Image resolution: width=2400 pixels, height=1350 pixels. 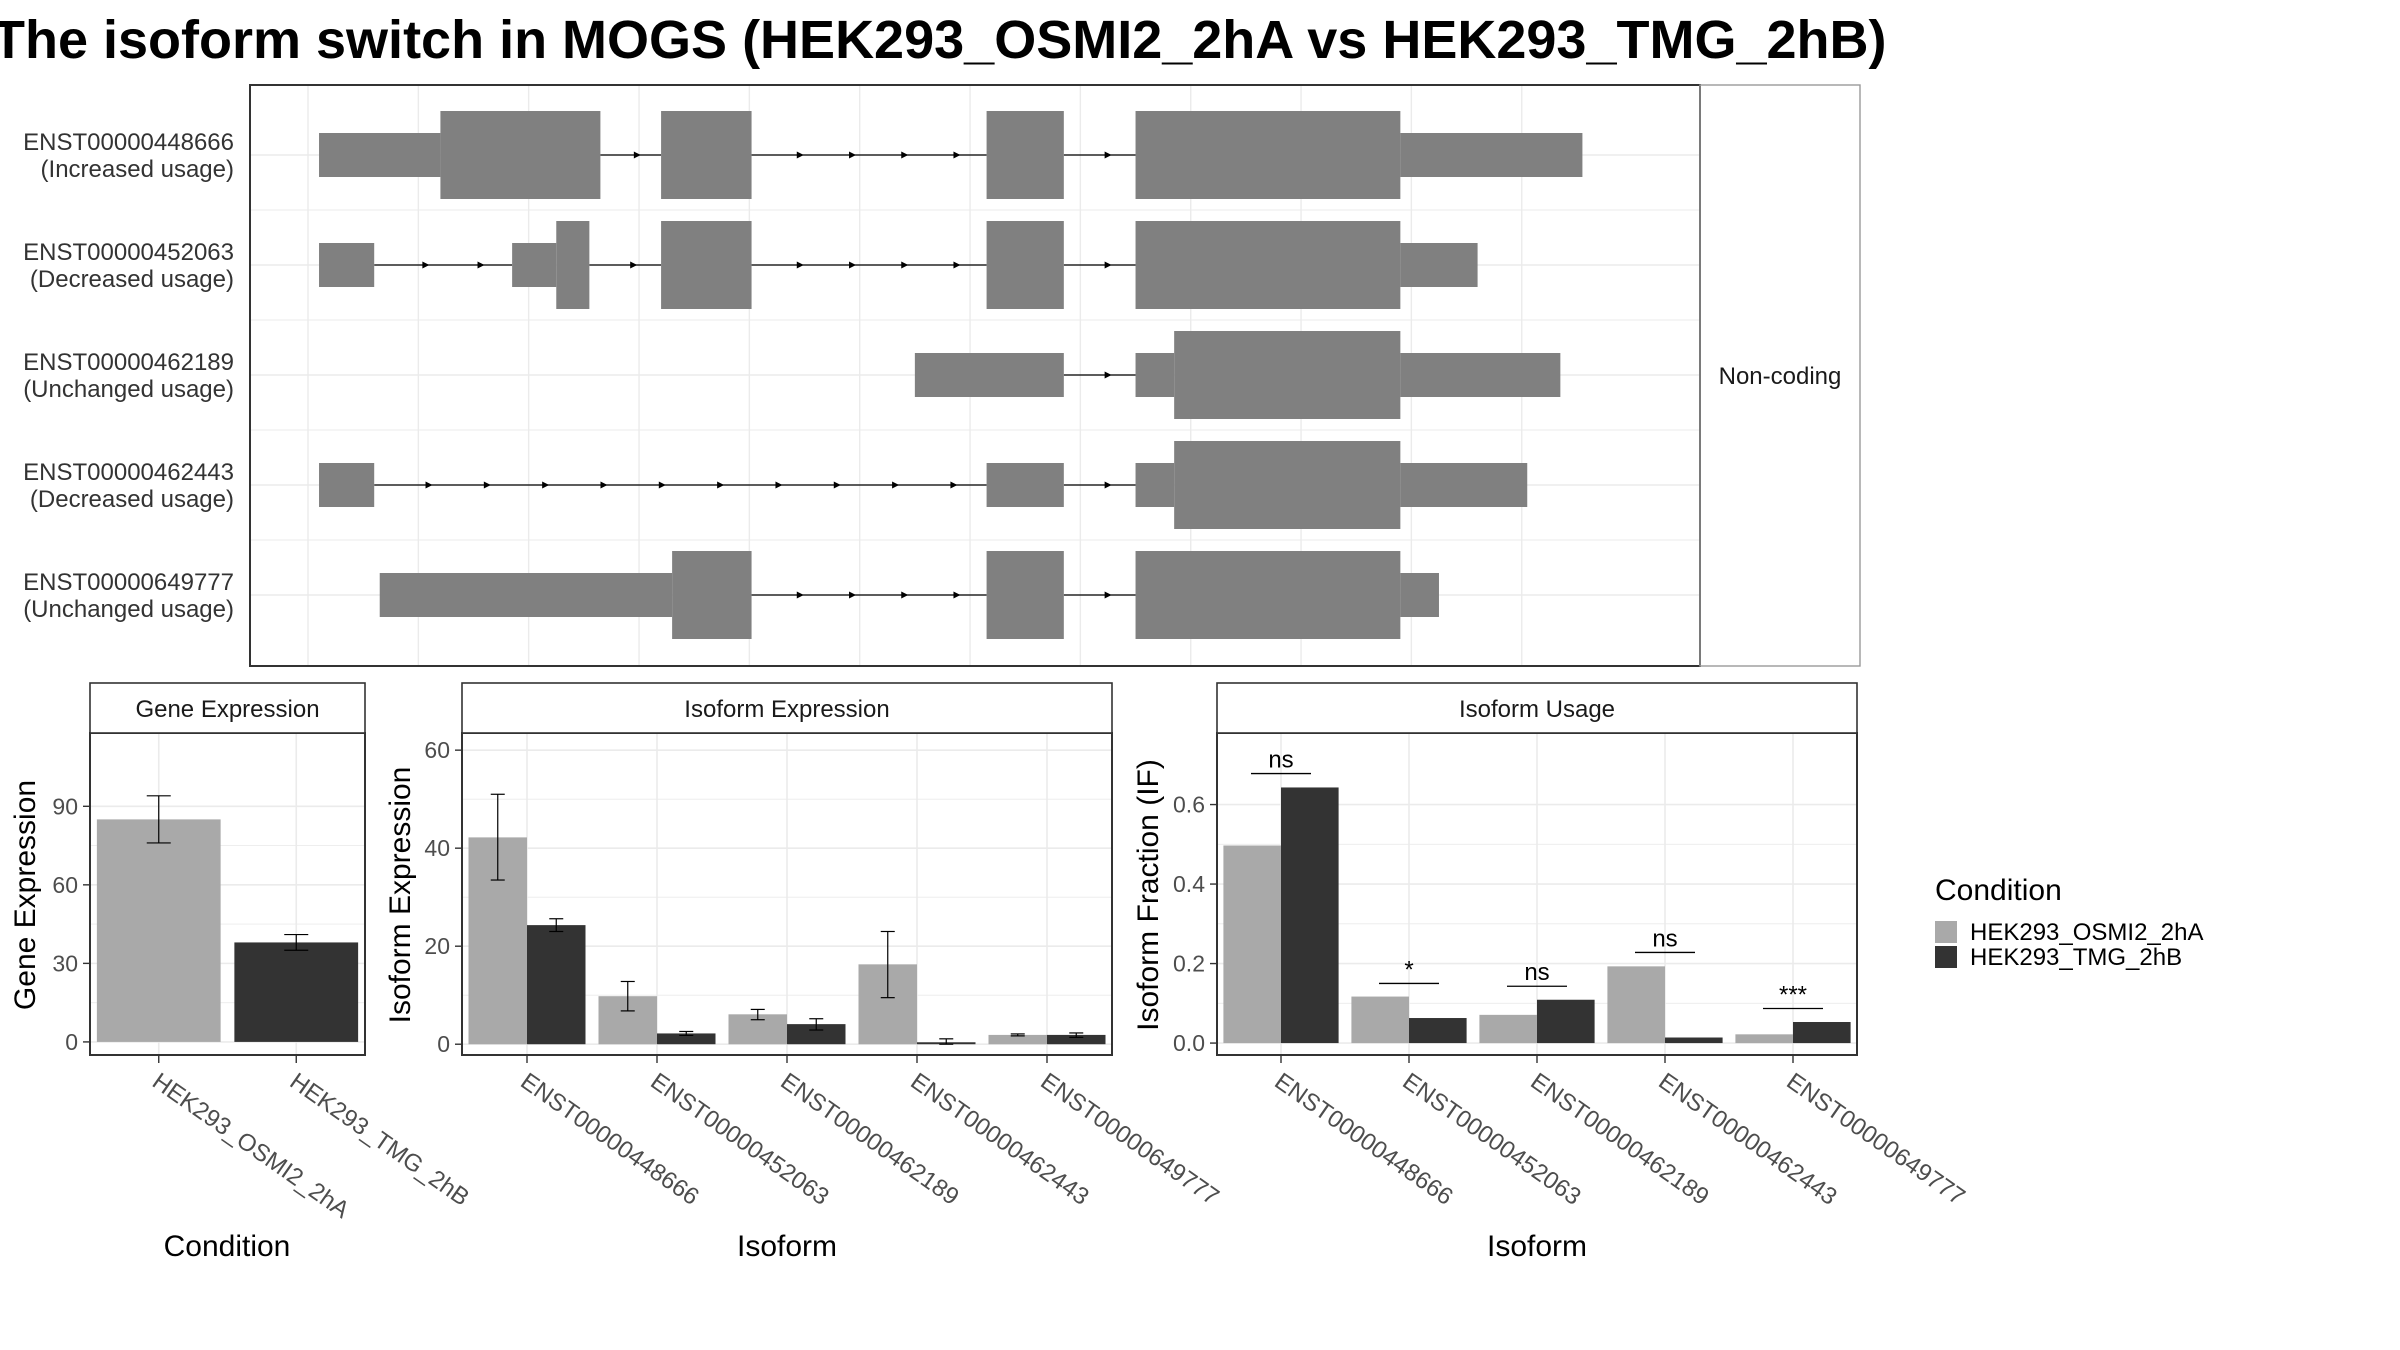 What do you see at coordinates (128, 582) in the screenshot?
I see `transcript-id-label: ENST00000649777` at bounding box center [128, 582].